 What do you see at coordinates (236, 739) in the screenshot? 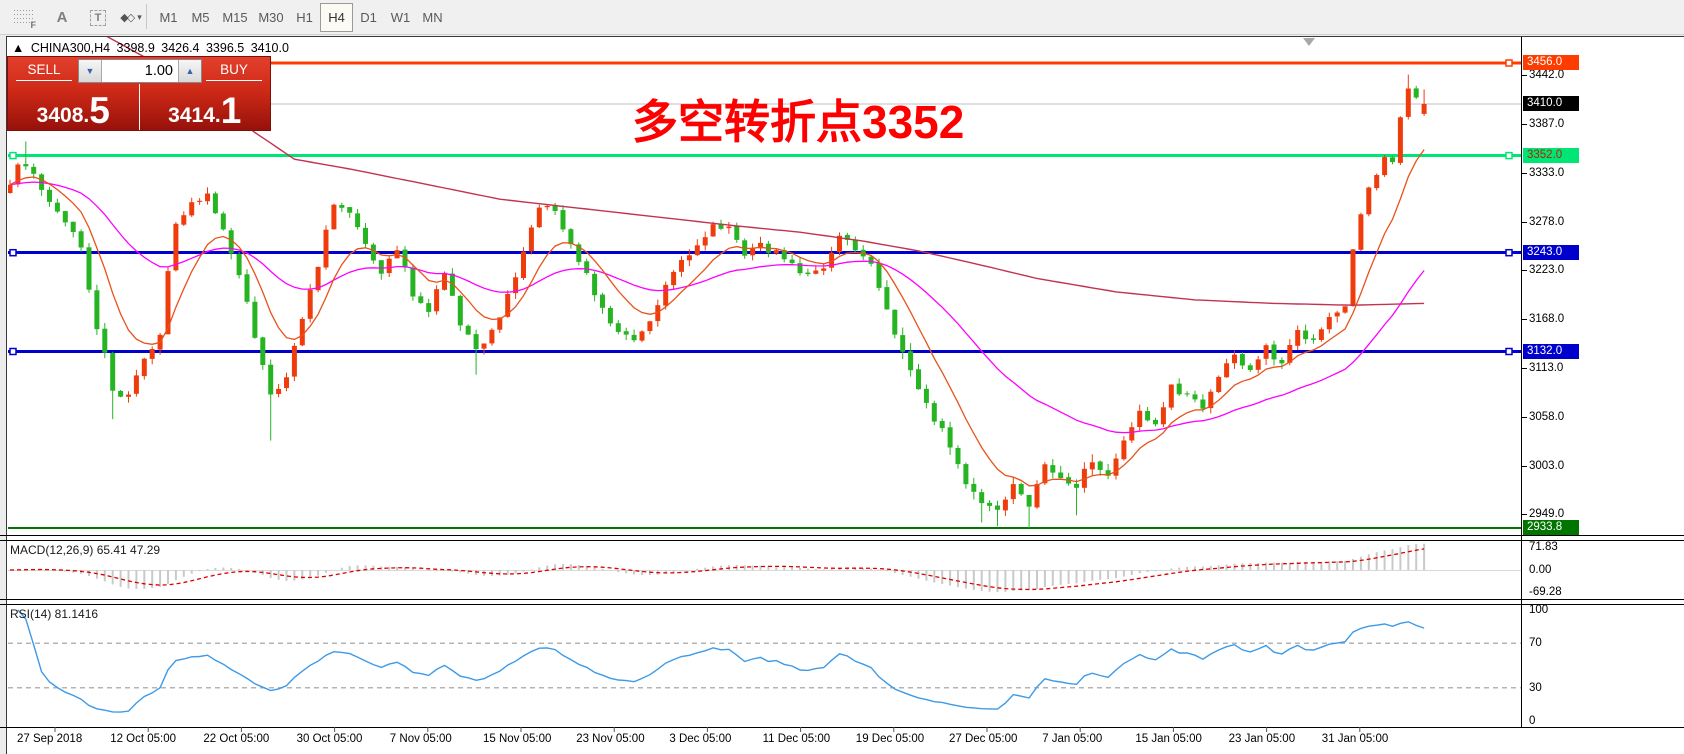
I see `date-tick-label: 22 Oct 05:00` at bounding box center [236, 739].